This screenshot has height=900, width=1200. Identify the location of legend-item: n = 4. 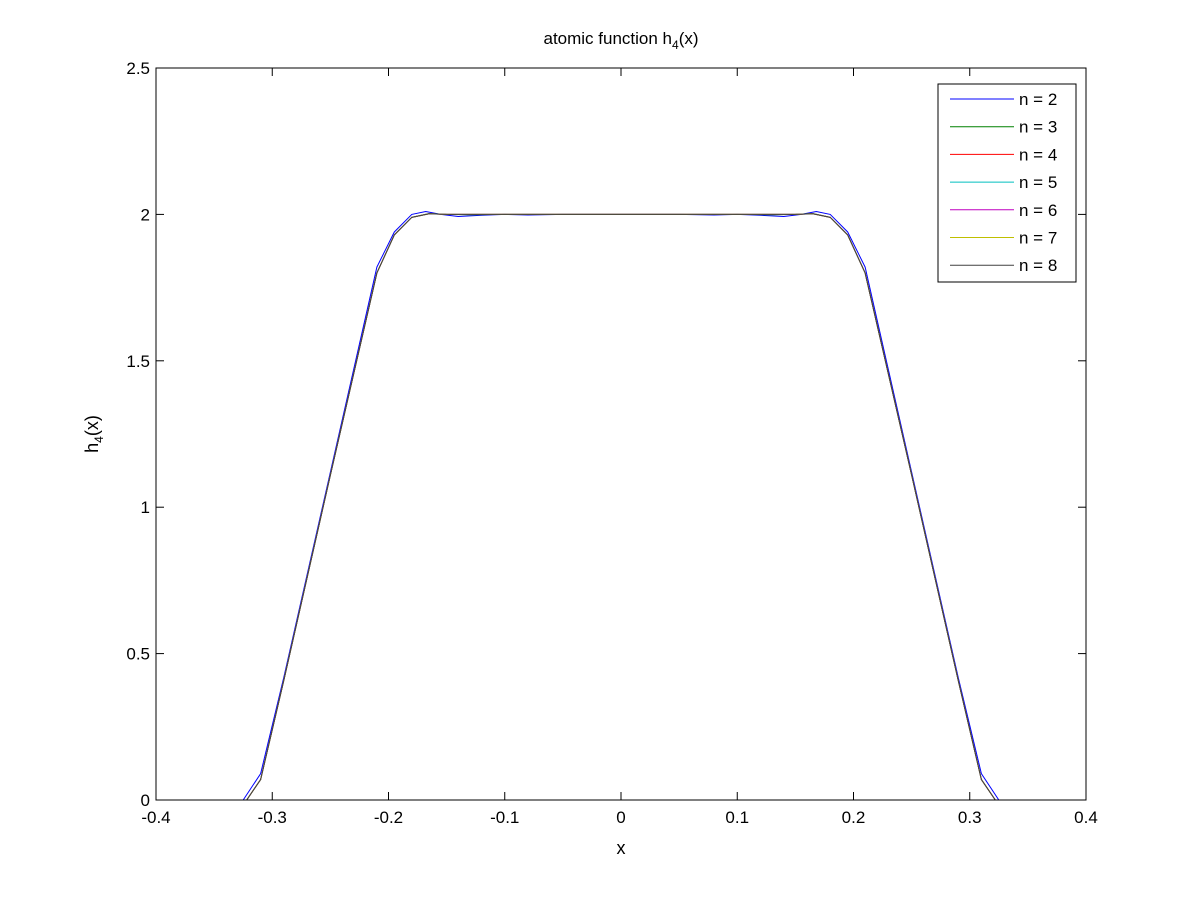
(1003, 154).